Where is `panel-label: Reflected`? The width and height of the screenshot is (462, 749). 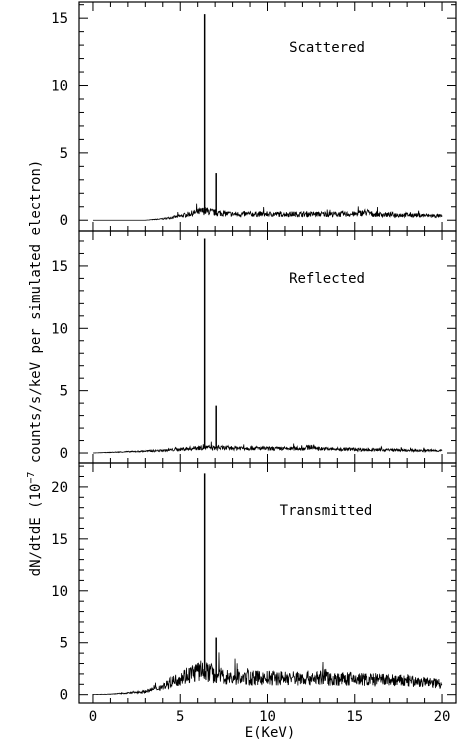
panel-label: Reflected is located at coordinates (327, 279).